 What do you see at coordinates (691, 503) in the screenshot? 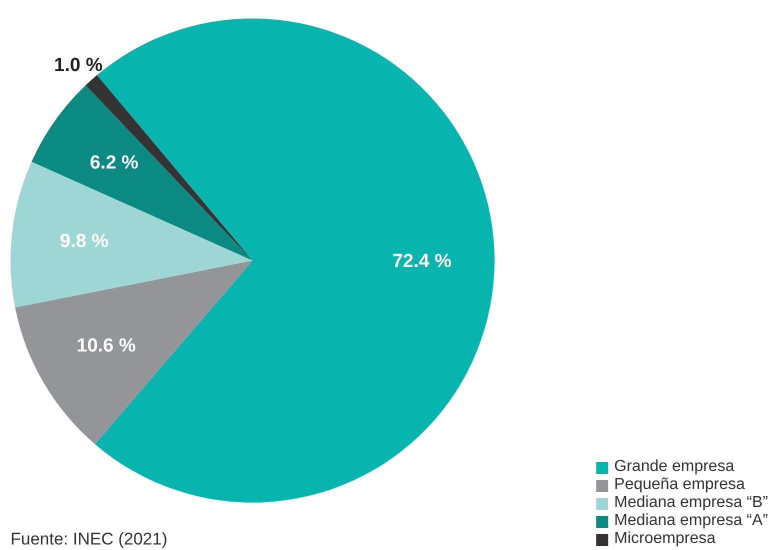
I see `legend-label: Mediana empresa “B”` at bounding box center [691, 503].